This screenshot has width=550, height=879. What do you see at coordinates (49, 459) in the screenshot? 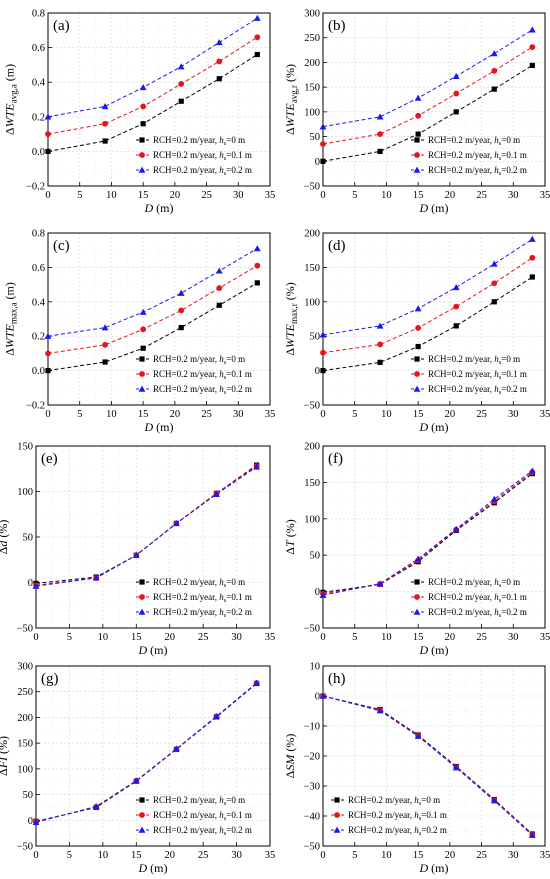
I see `panel-label: (e)` at bounding box center [49, 459].